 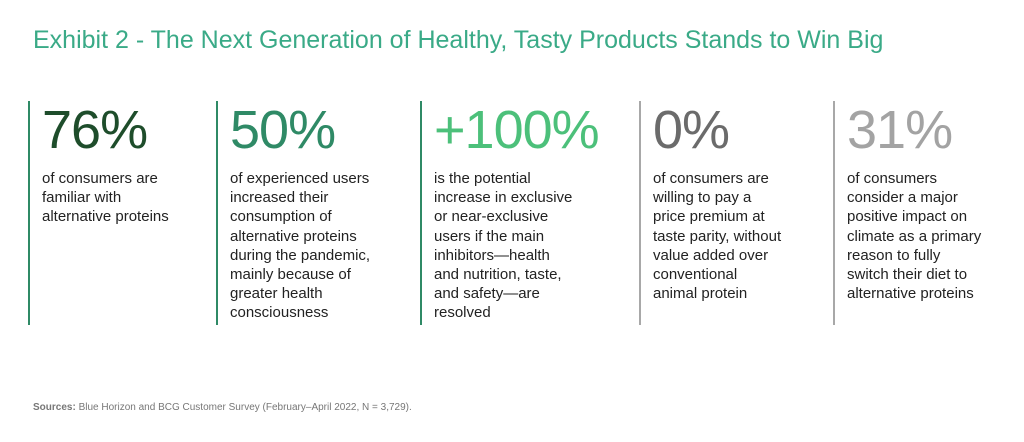 What do you see at coordinates (717, 236) in the screenshot?
I see `desc-line: taste parity, without` at bounding box center [717, 236].